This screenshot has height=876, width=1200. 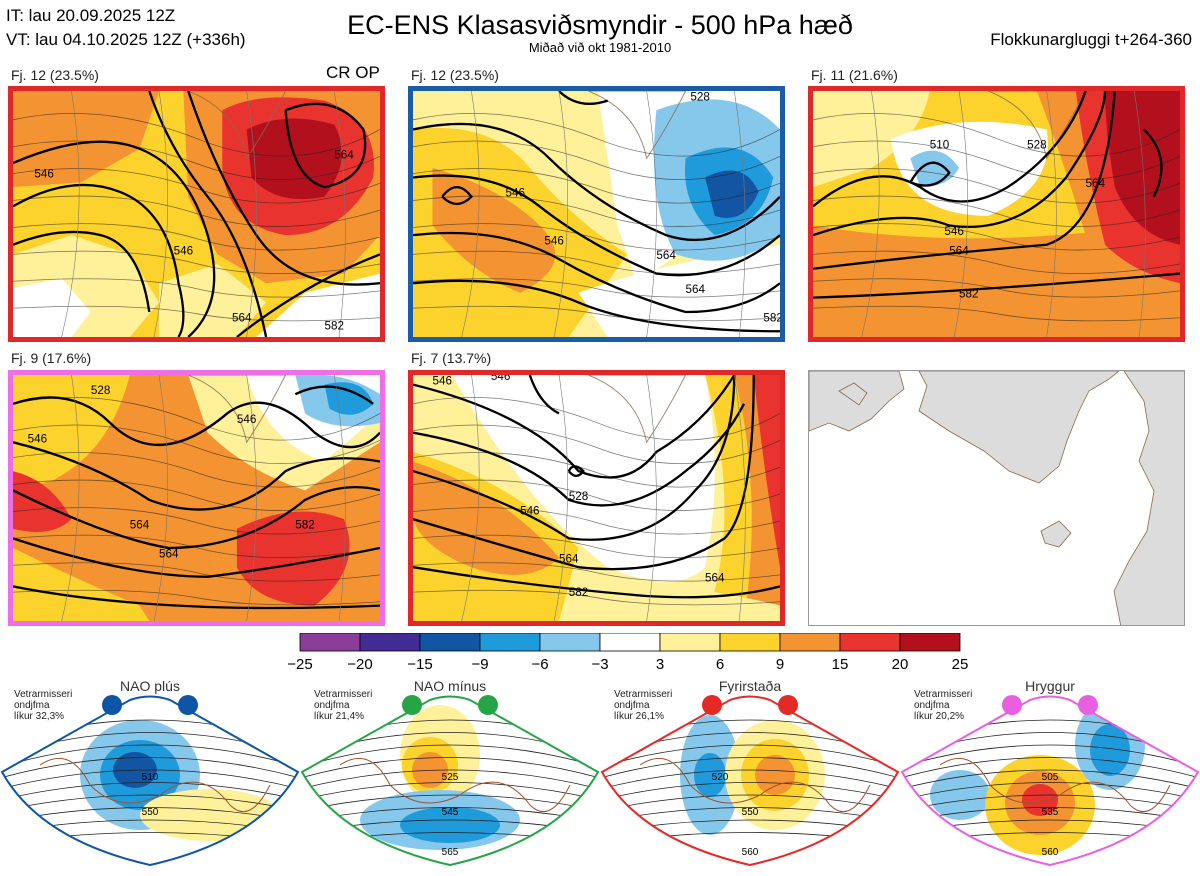 I want to click on regime-info-line: ondjfma, so click(x=632, y=705).